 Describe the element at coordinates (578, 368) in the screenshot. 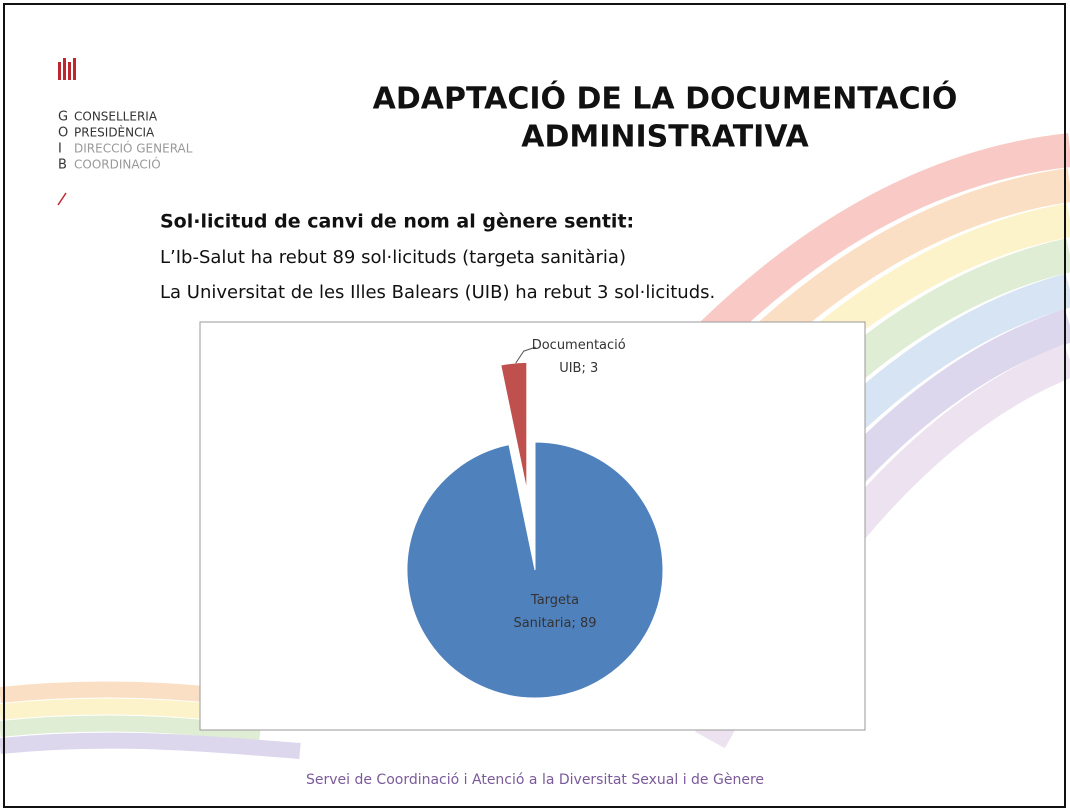

I see `data-label-line: UIB; 3` at that location.